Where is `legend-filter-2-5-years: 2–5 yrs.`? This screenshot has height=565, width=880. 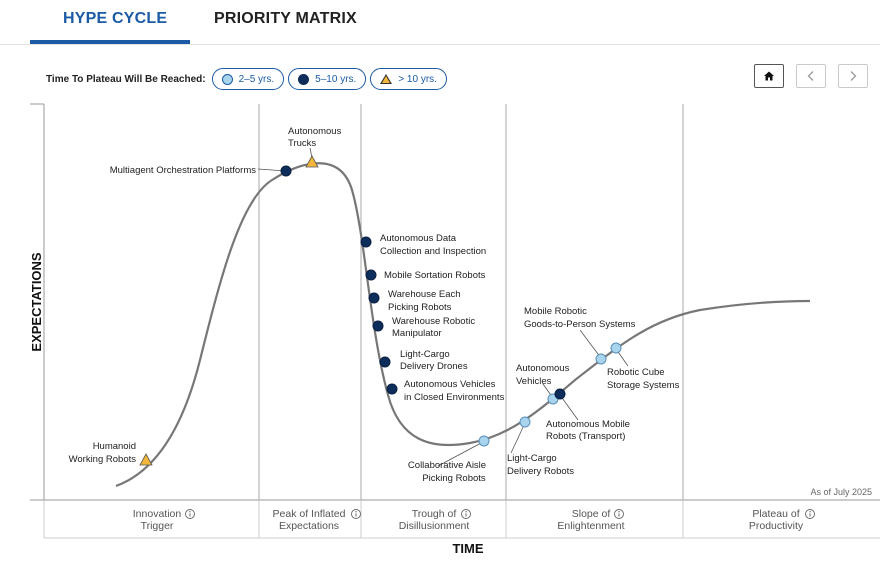 legend-filter-2-5-years: 2–5 yrs. is located at coordinates (248, 79).